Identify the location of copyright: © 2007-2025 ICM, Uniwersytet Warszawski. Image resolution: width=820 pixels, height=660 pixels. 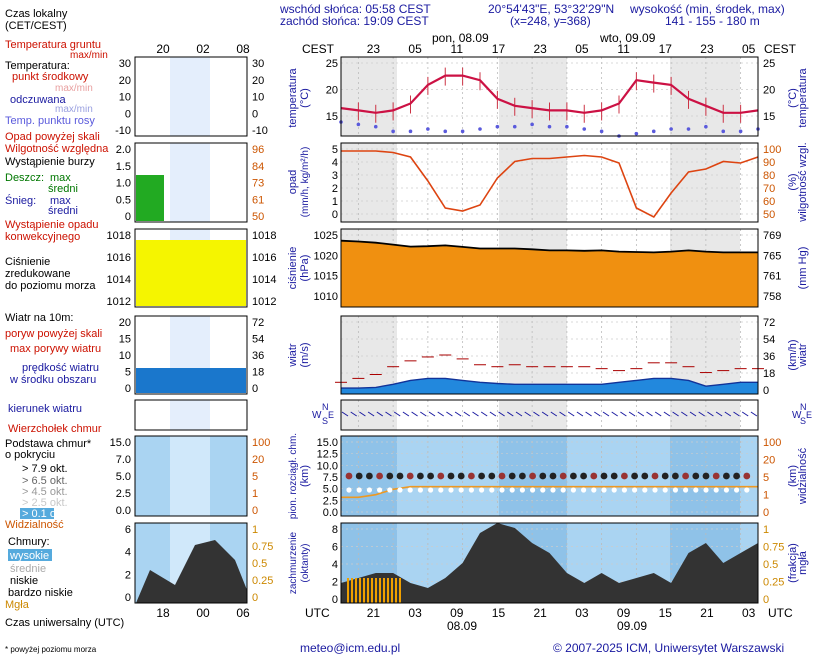
(668, 648).